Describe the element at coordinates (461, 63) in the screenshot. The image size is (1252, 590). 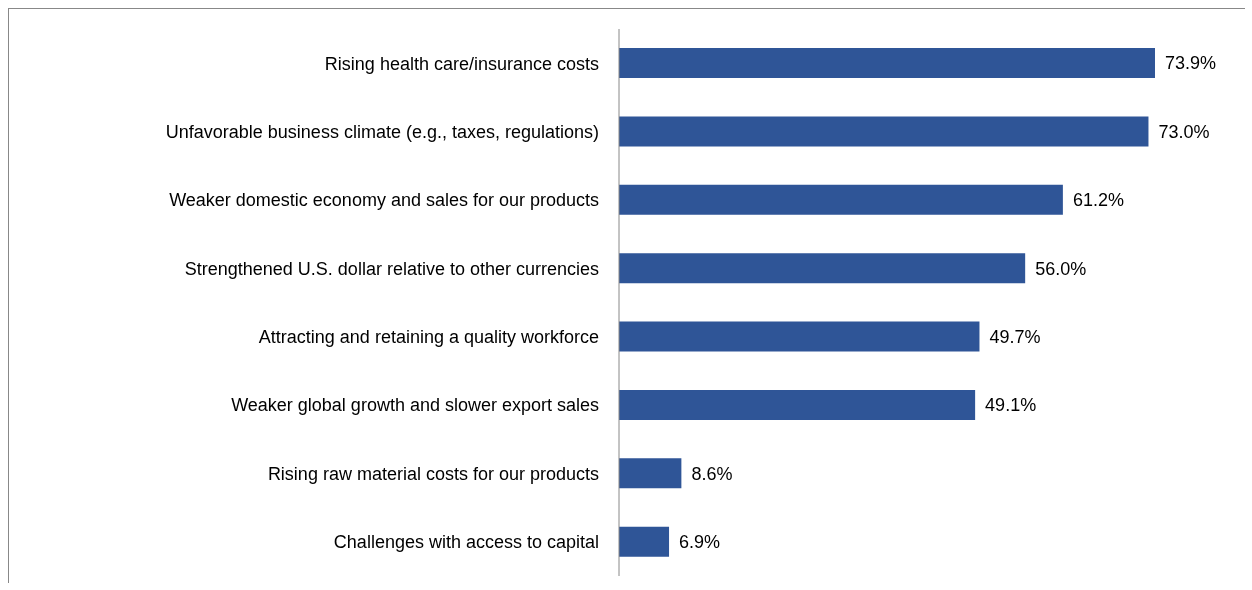
I see `y-tick-label: Rising health care/insurance costs` at that location.